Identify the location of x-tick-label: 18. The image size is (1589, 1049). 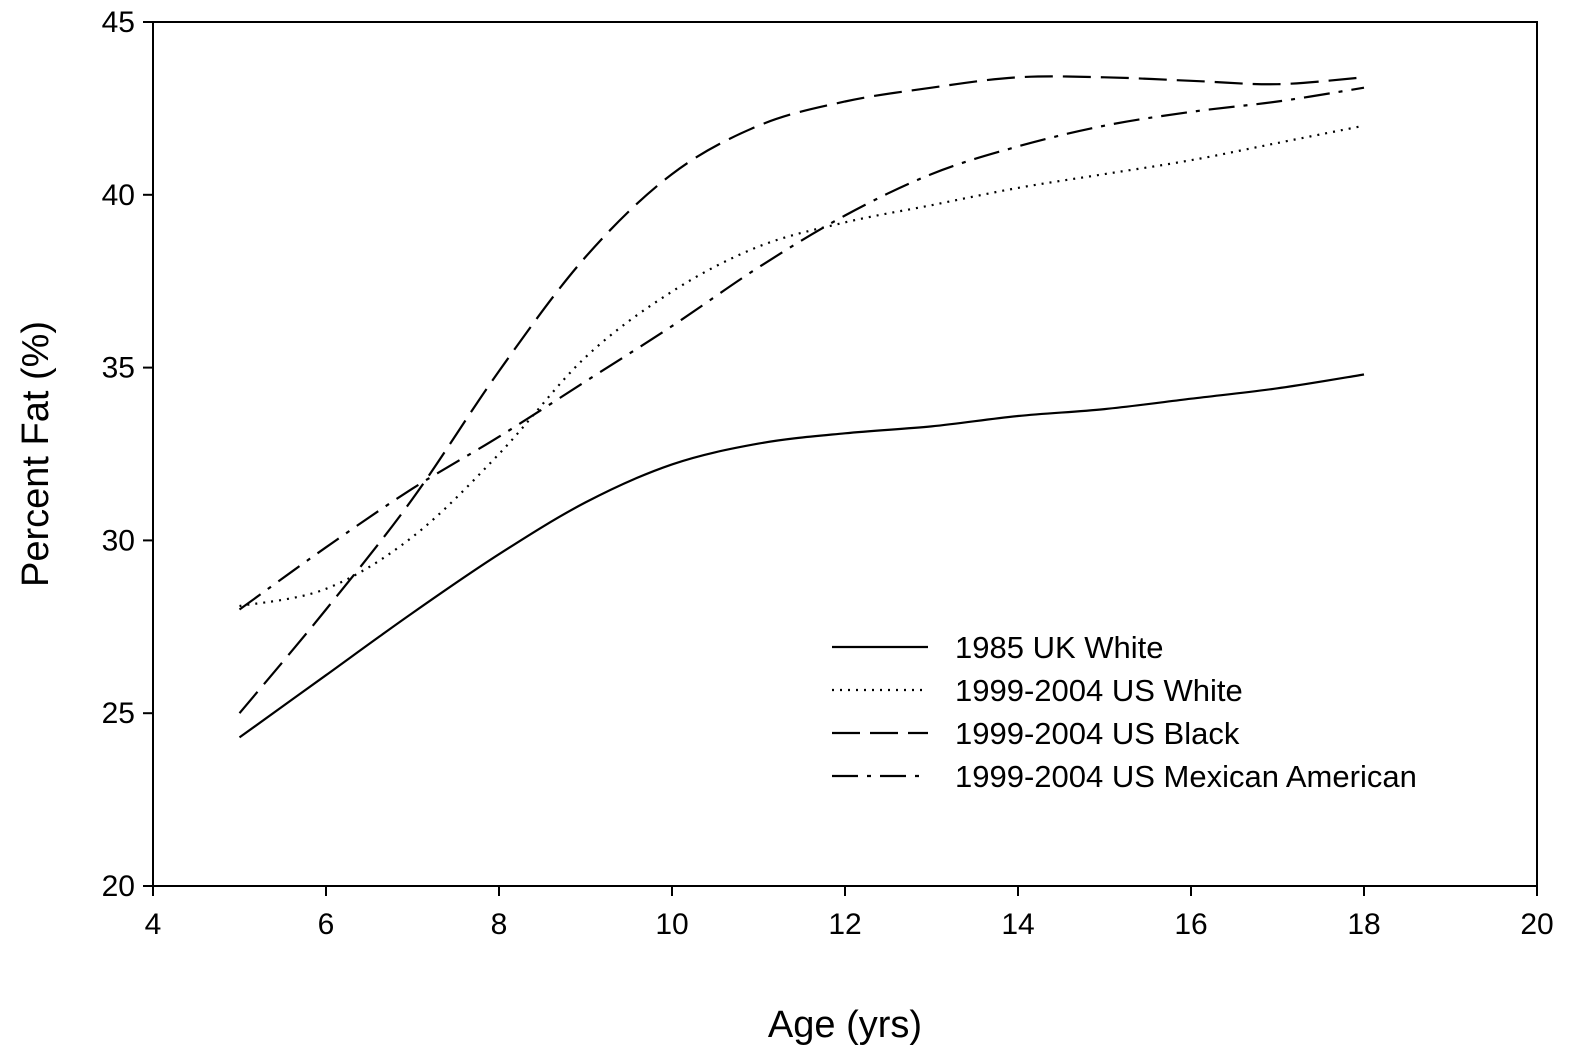
(1363, 924).